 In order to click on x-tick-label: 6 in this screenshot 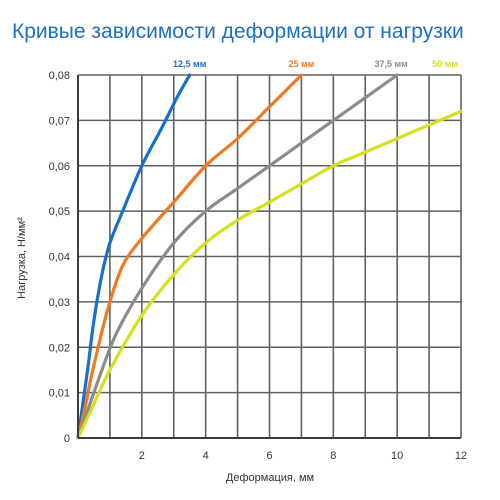, I will do `click(269, 456)`.